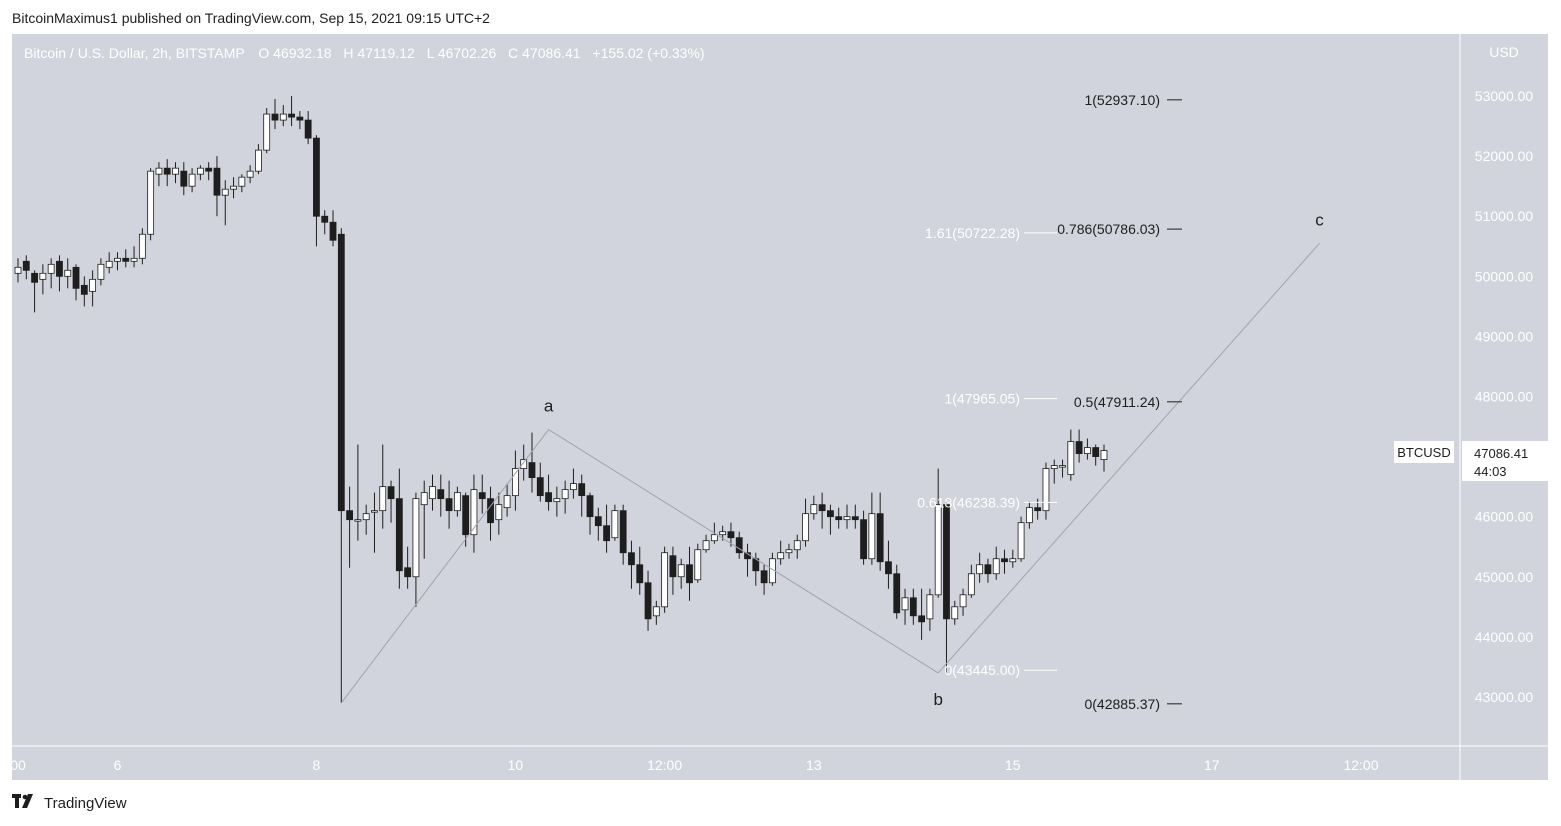 Image resolution: width=1561 pixels, height=826 pixels. I want to click on x-tick-label: 8, so click(317, 765).